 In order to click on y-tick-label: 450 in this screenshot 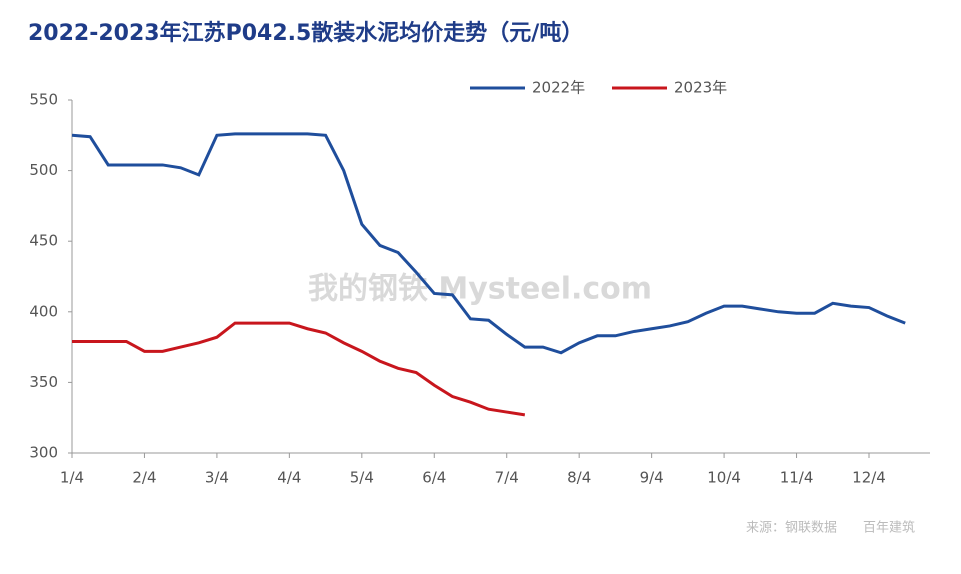, I will do `click(43, 241)`.